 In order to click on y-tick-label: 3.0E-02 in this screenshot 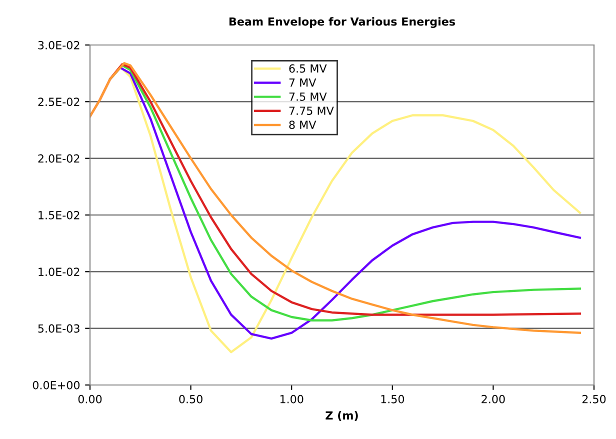, I will do `click(59, 45)`.